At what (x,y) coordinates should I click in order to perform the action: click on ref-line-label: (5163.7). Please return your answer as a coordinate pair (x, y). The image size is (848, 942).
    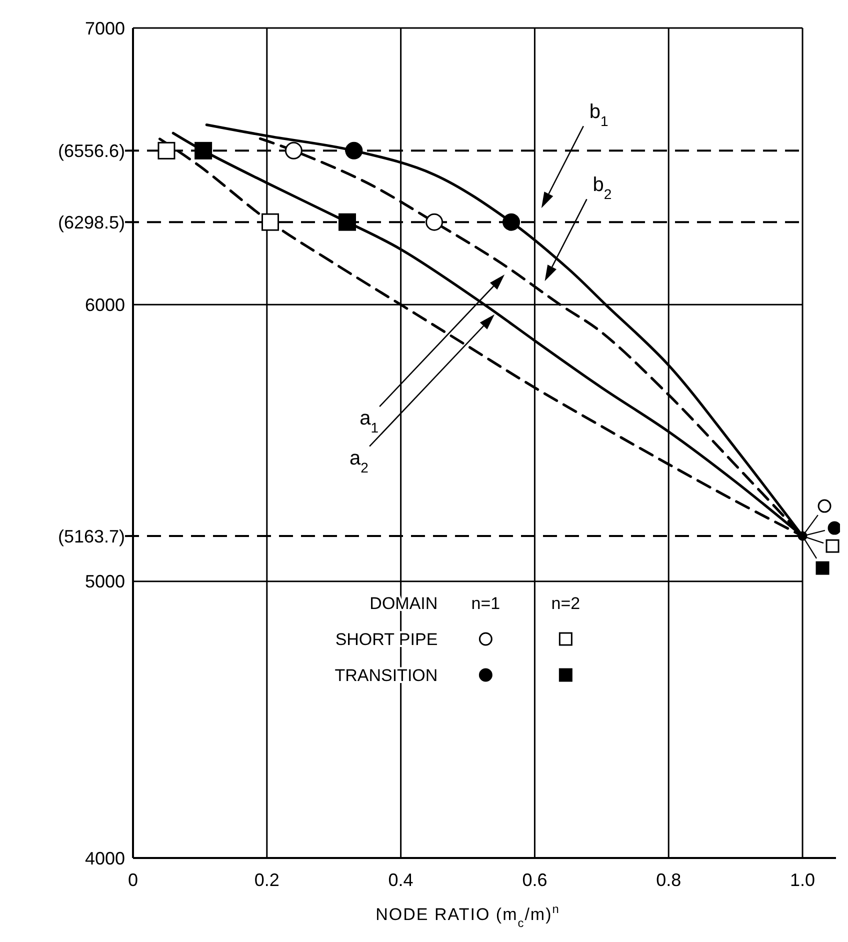
    Looking at the image, I should click on (91, 536).